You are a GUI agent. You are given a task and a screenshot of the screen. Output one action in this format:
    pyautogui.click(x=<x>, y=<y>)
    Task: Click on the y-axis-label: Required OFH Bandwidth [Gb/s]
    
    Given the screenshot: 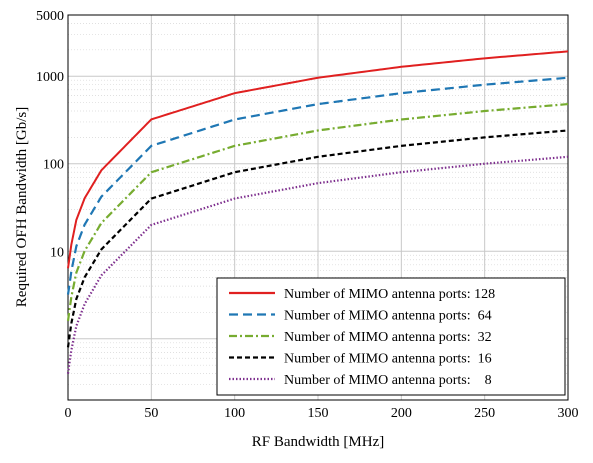 What is the action you would take?
    pyautogui.click(x=22, y=207)
    